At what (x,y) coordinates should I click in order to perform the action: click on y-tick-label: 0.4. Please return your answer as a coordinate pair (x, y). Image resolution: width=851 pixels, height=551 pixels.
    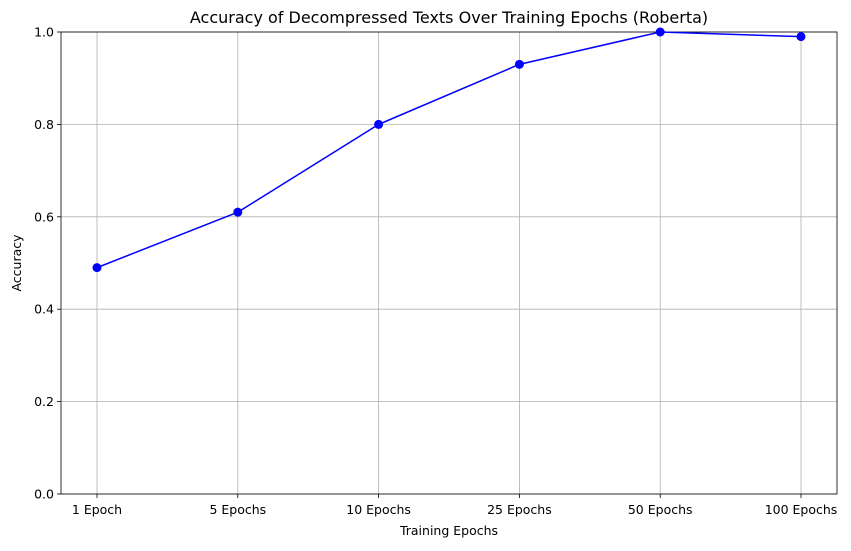
    Looking at the image, I should click on (44, 309).